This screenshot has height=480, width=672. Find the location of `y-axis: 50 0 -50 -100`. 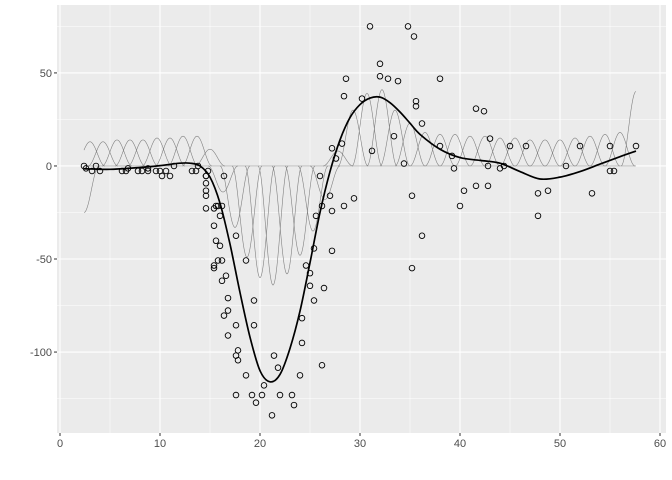

y-axis: 50 0 -50 -100 is located at coordinates (43, 213).